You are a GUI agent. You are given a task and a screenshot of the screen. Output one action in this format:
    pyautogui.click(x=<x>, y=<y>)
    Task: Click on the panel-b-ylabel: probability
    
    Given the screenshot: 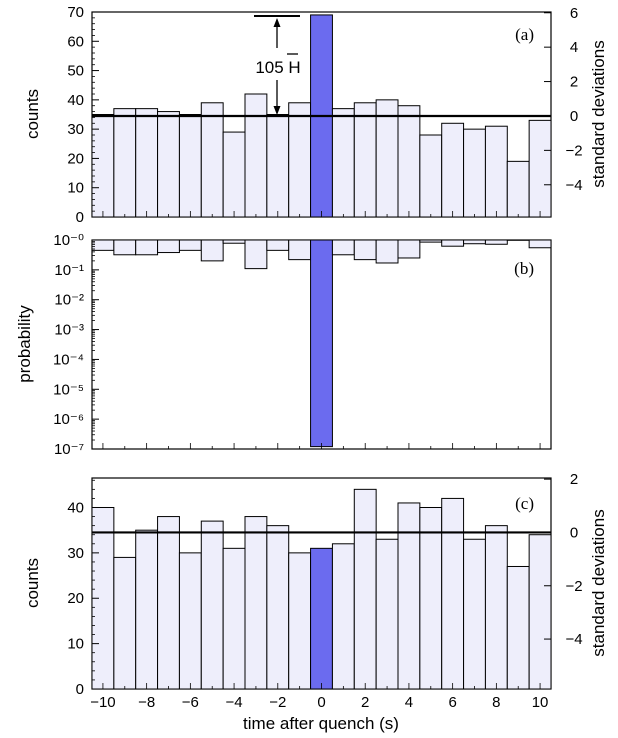 What is the action you would take?
    pyautogui.click(x=24, y=344)
    